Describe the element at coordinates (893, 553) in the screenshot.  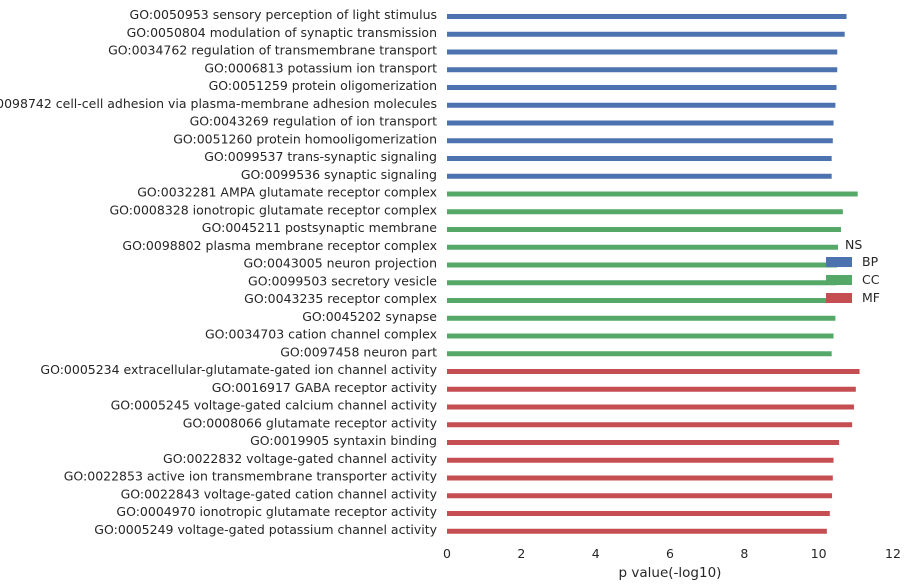
I see `x-tick-label: 12` at that location.